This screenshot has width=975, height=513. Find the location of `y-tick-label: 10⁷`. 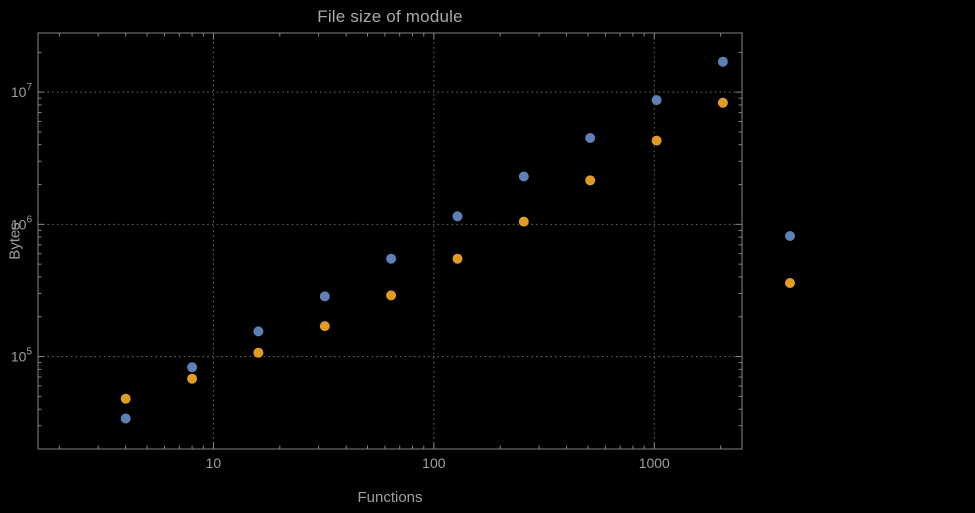

y-tick-label: 10⁷ is located at coordinates (22, 91).